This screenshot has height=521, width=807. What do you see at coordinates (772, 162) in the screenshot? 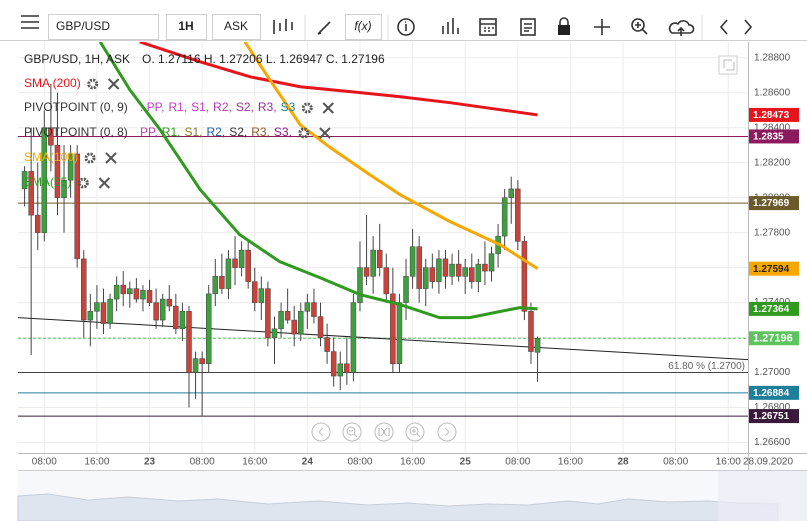
I see `y-tick-label: 1.28200` at bounding box center [772, 162].